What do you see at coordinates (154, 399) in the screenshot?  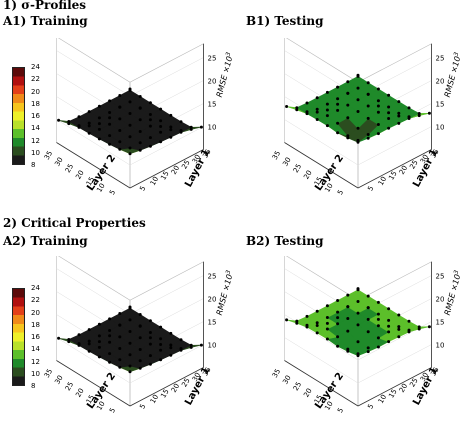 I see `layer1-tick-label: 10` at bounding box center [154, 399].